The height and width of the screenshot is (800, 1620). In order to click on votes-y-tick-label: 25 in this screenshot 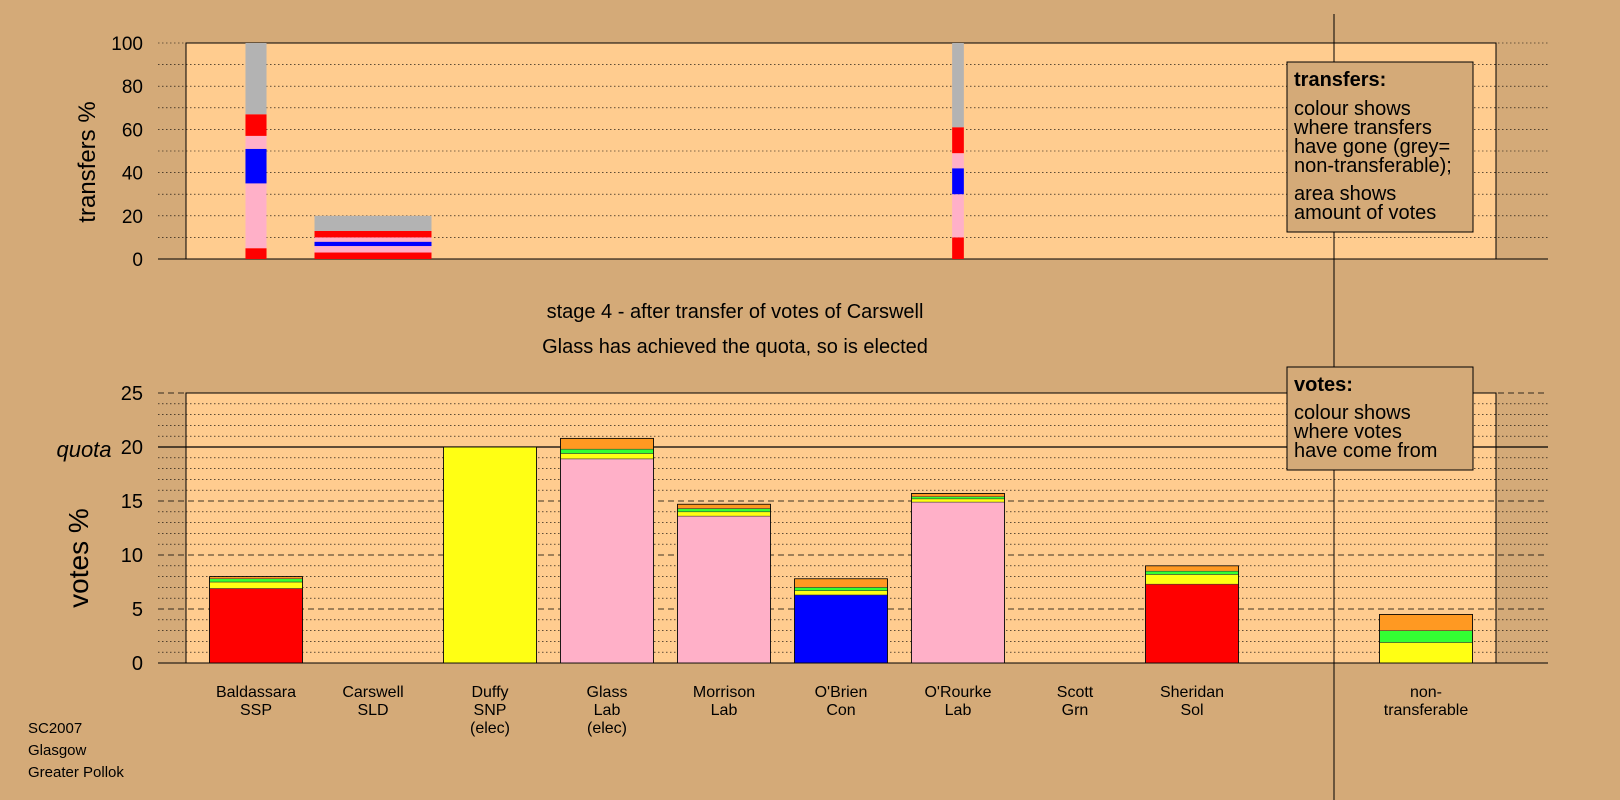, I will do `click(132, 394)`.